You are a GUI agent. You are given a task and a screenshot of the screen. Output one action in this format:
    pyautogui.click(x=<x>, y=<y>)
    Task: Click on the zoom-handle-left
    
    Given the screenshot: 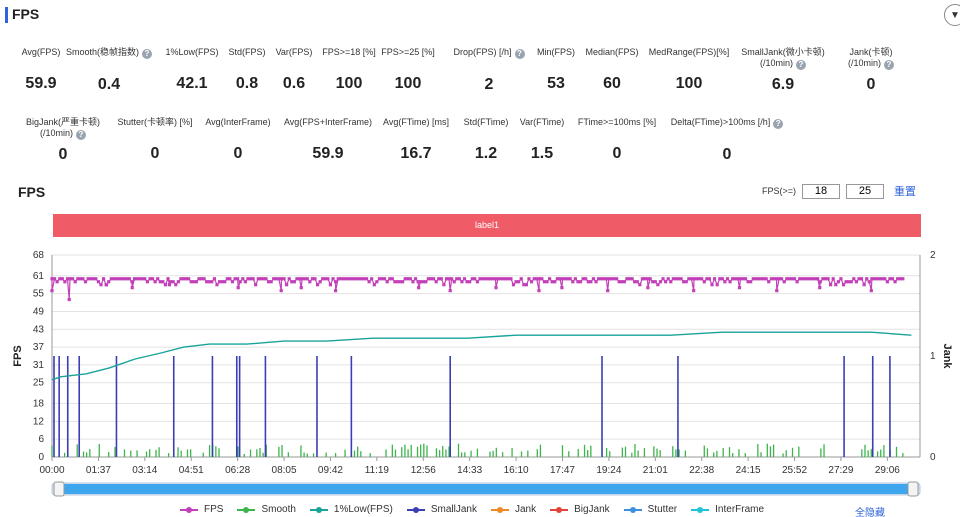 What is the action you would take?
    pyautogui.click(x=59, y=489)
    